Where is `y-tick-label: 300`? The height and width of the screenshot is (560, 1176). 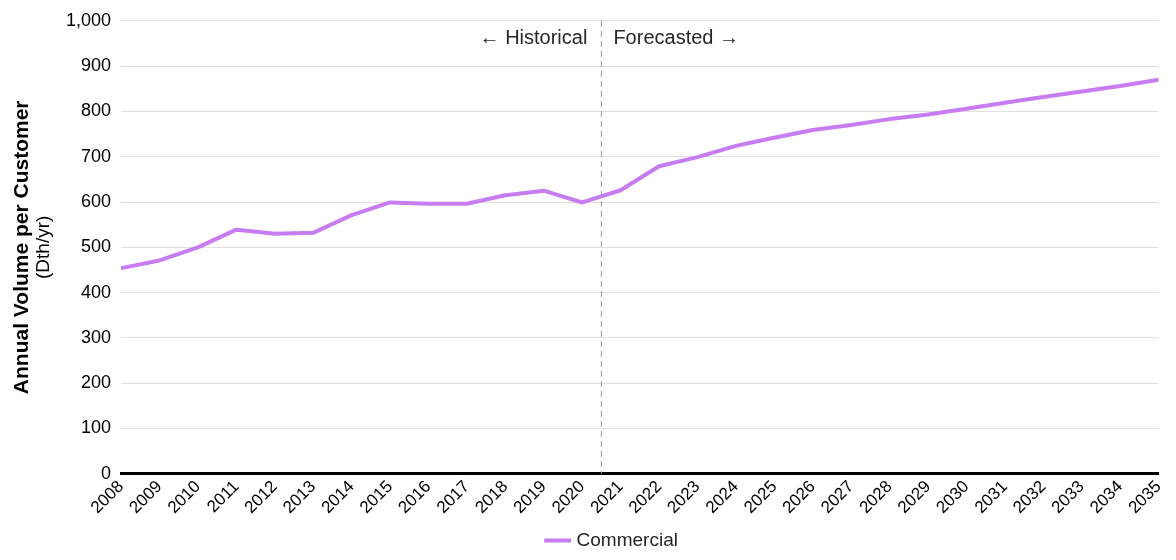
y-tick-label: 300 is located at coordinates (96, 336).